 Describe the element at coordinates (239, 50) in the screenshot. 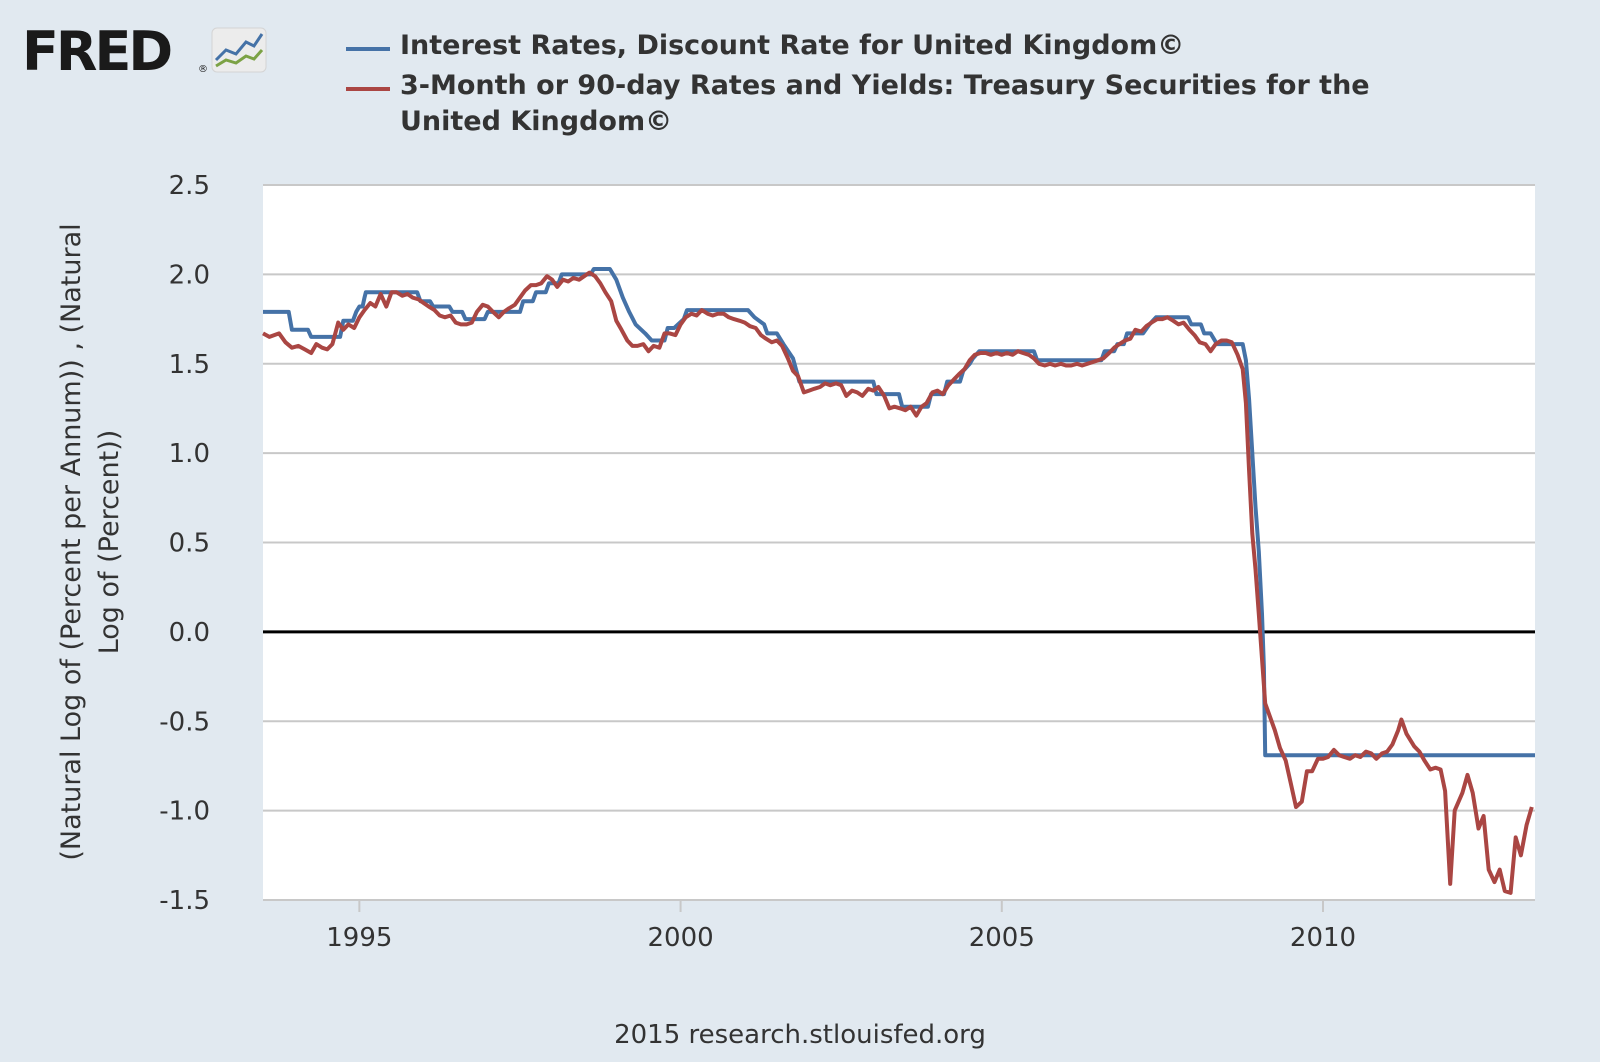

I see `line-chart-icon` at that location.